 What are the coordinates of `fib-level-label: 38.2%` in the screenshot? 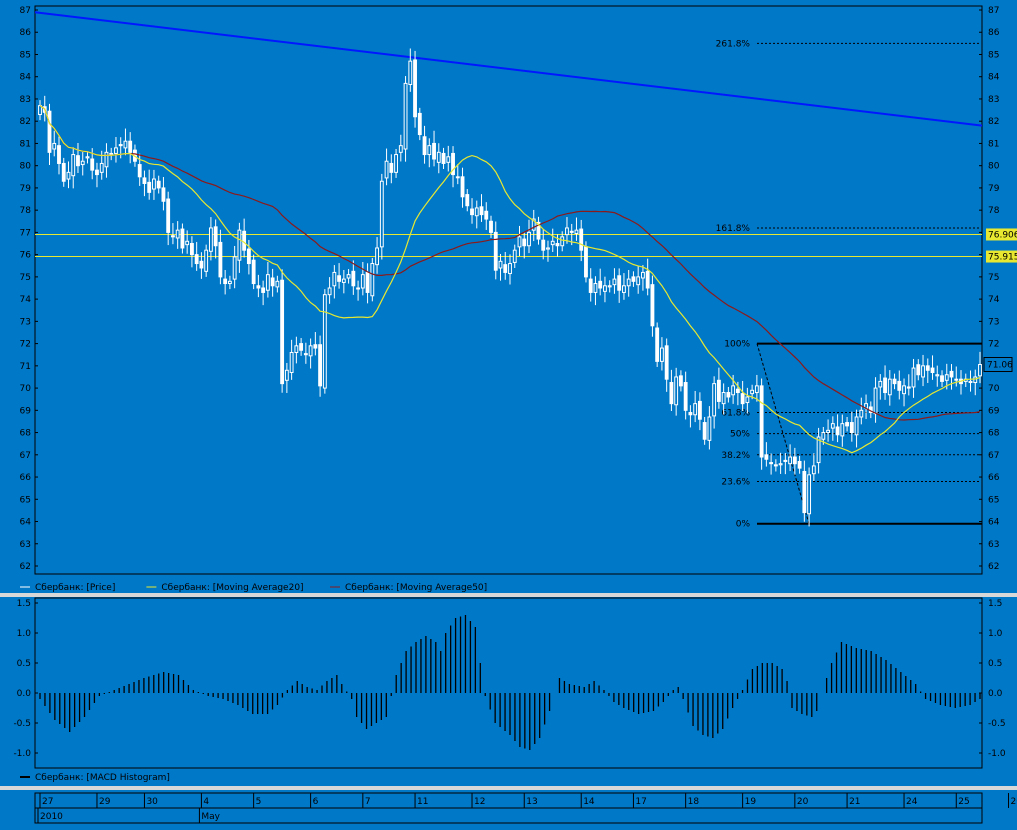 It's located at (735, 456).